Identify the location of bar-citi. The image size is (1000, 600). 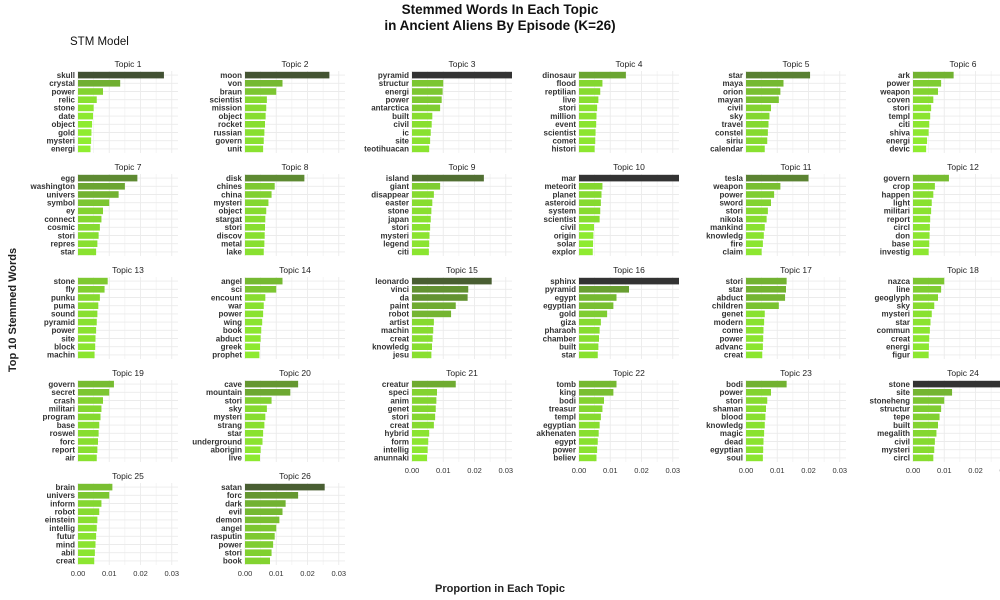
(420, 252).